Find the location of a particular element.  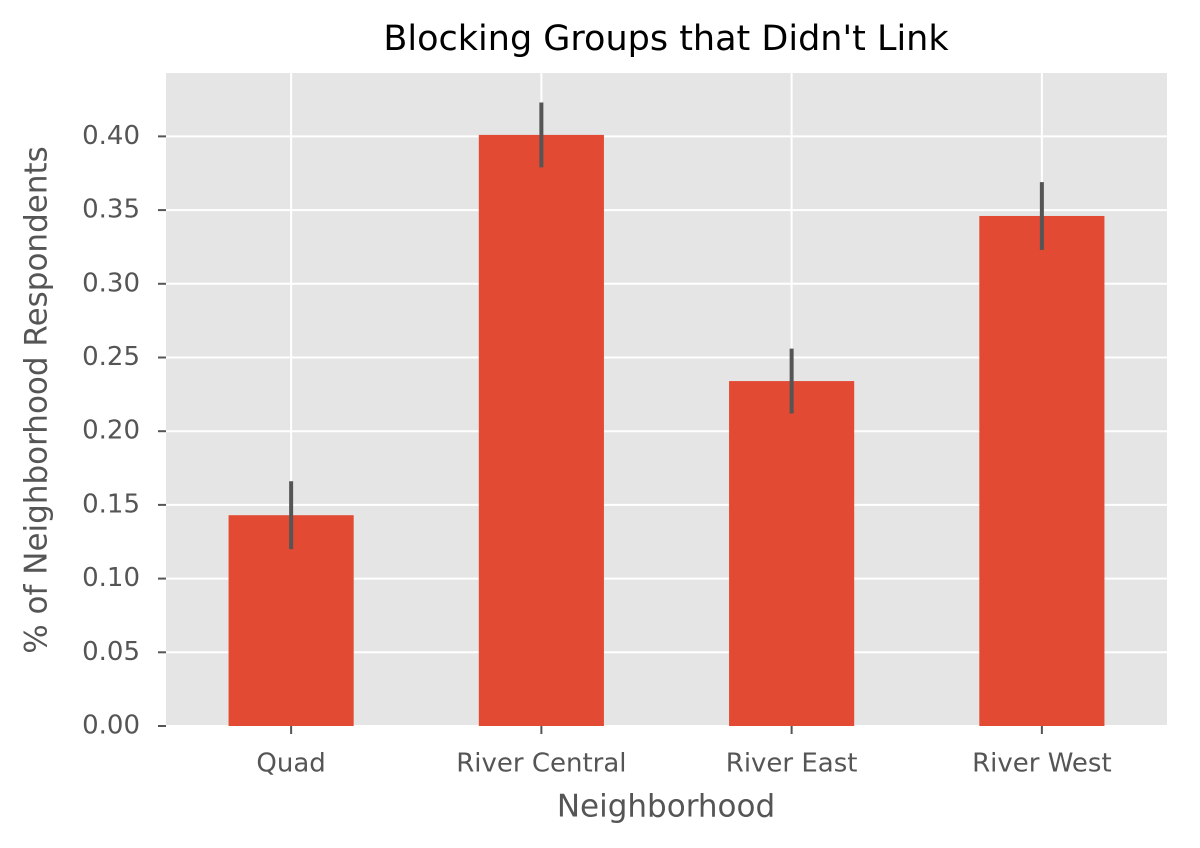

y-tick-label: 0.05 is located at coordinates (111, 652).